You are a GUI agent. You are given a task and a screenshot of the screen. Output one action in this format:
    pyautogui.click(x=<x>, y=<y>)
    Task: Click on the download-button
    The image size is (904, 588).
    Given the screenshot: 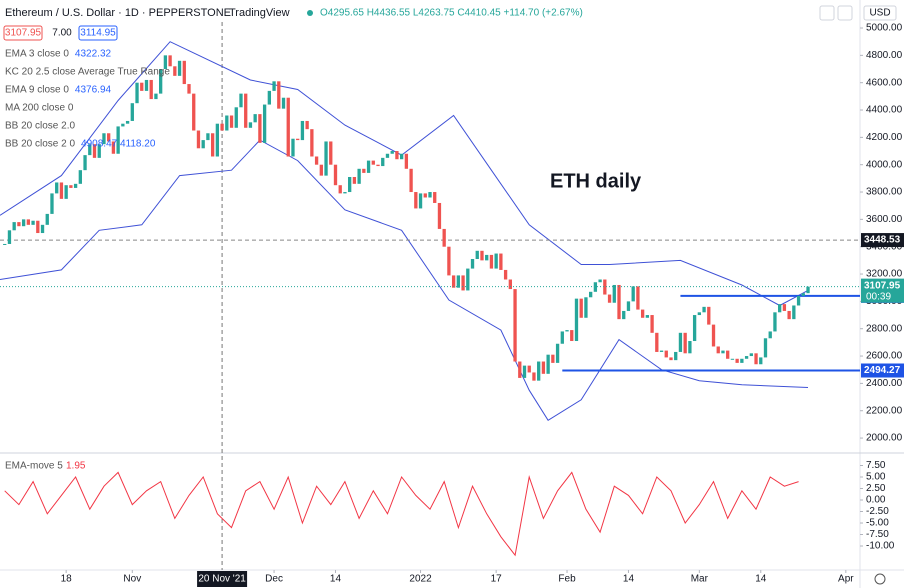 What is the action you would take?
    pyautogui.click(x=827, y=13)
    